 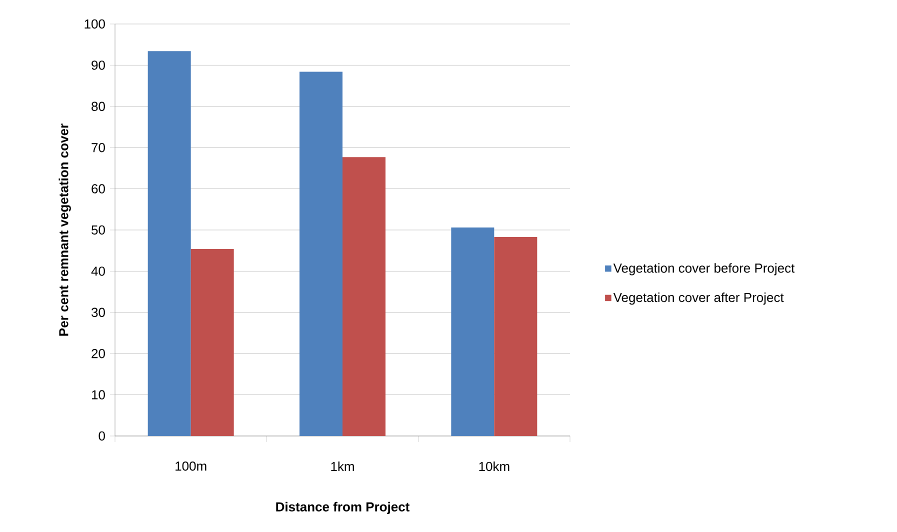 What do you see at coordinates (98, 271) in the screenshot?
I see `y-tick-label: 40` at bounding box center [98, 271].